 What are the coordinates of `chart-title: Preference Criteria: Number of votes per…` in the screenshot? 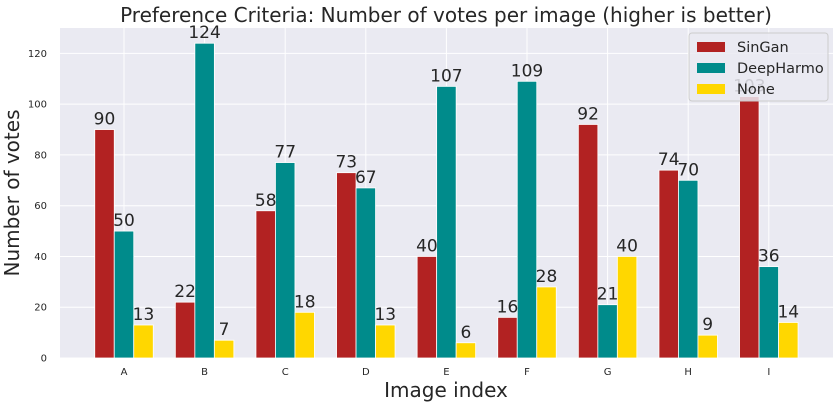 It's located at (446, 15).